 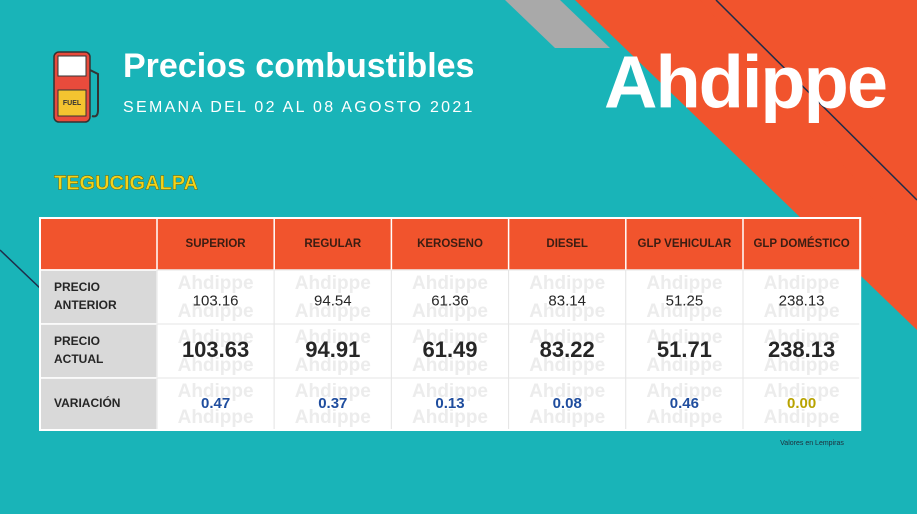 What do you see at coordinates (333, 300) in the screenshot?
I see `cell-value: 94.54` at bounding box center [333, 300].